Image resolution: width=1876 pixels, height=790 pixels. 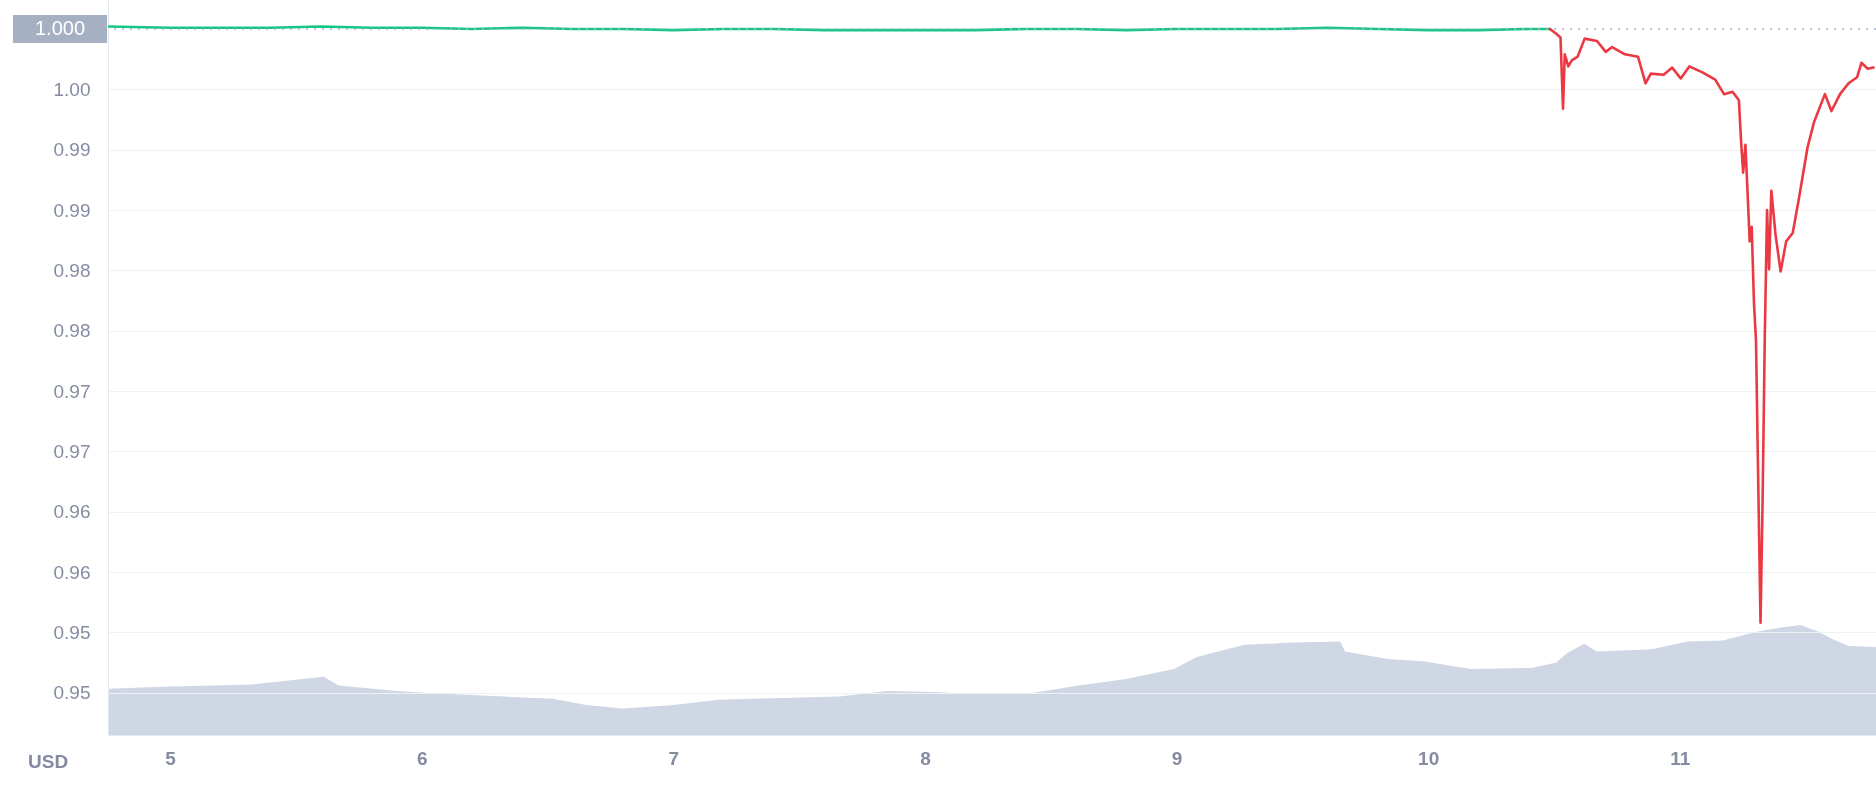 What do you see at coordinates (171, 758) in the screenshot?
I see `x-tick-label: 5` at bounding box center [171, 758].